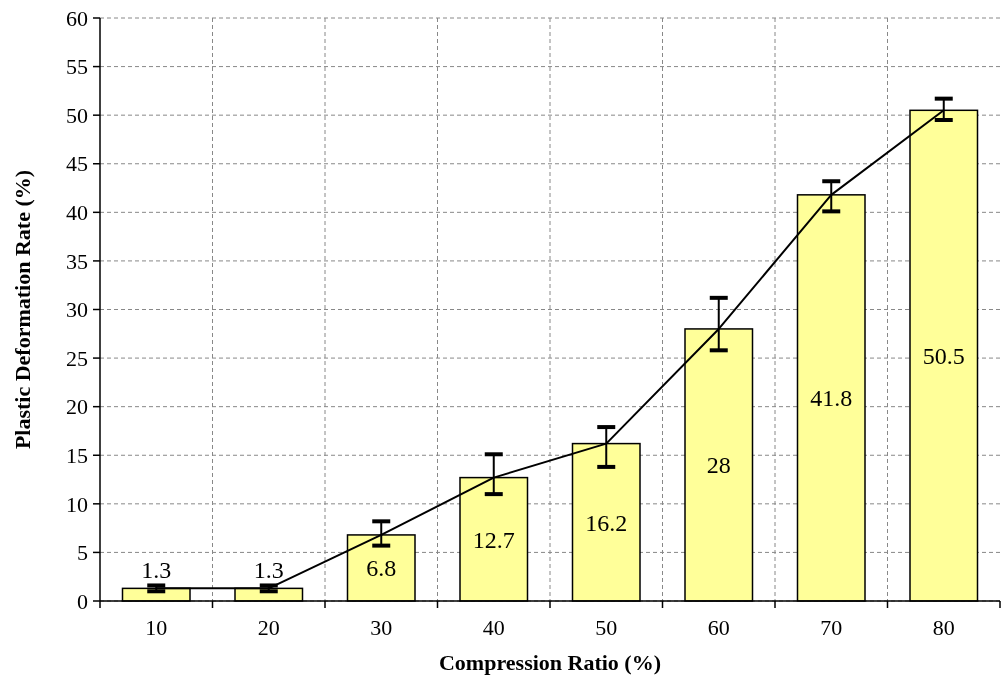 Image resolution: width=1006 pixels, height=680 pixels. What do you see at coordinates (82, 601) in the screenshot?
I see `y-tick-label: 0` at bounding box center [82, 601].